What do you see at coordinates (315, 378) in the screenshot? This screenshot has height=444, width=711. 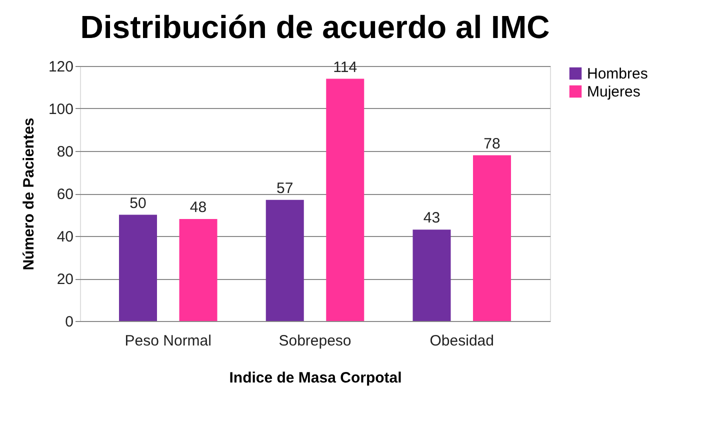 I see `x-axis-title: Indice de Masa Corpotal` at bounding box center [315, 378].